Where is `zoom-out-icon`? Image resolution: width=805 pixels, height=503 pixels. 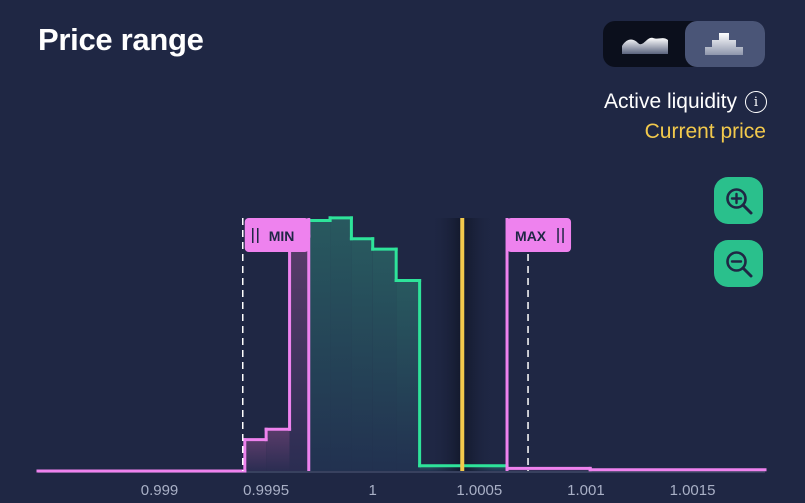
zoom-out-icon is located at coordinates (738, 263).